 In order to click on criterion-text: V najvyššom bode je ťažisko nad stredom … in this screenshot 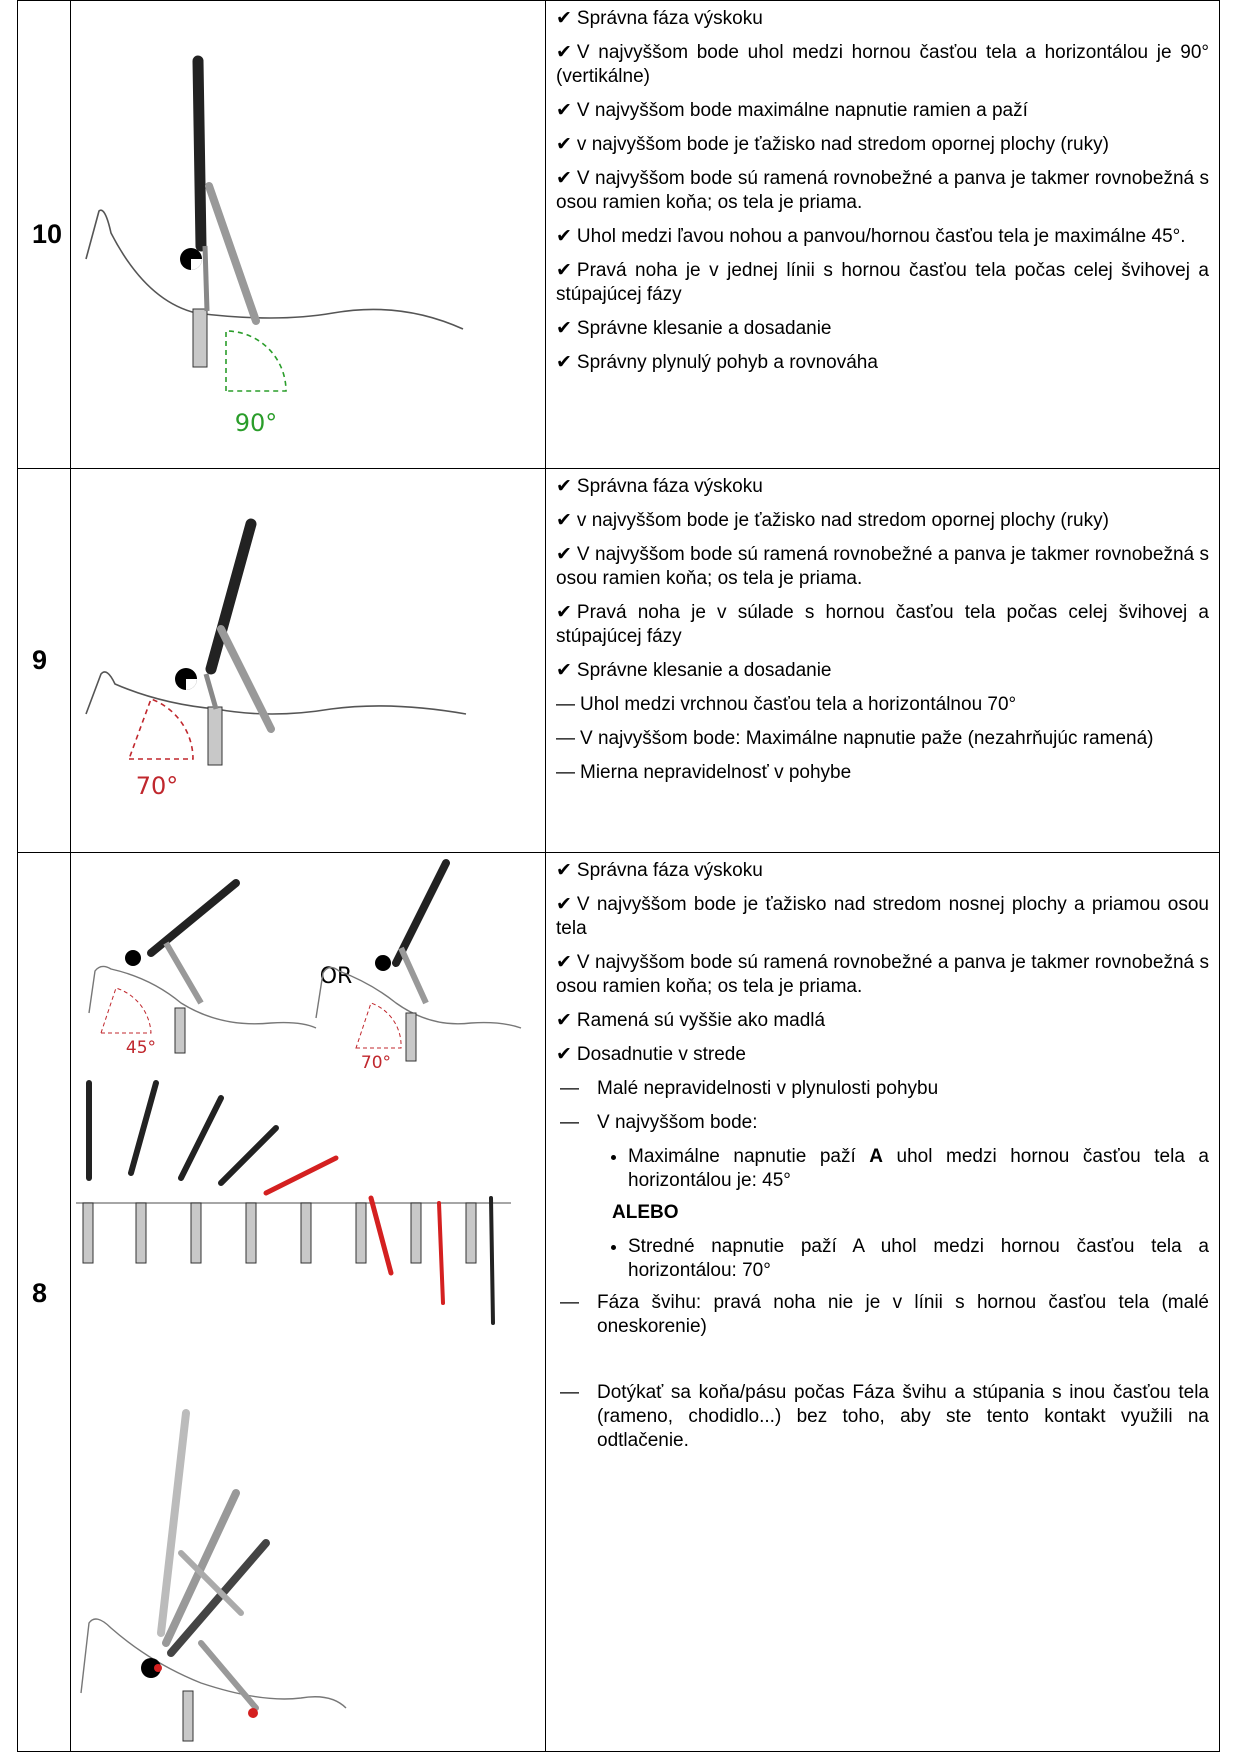, I will do `click(882, 916)`.